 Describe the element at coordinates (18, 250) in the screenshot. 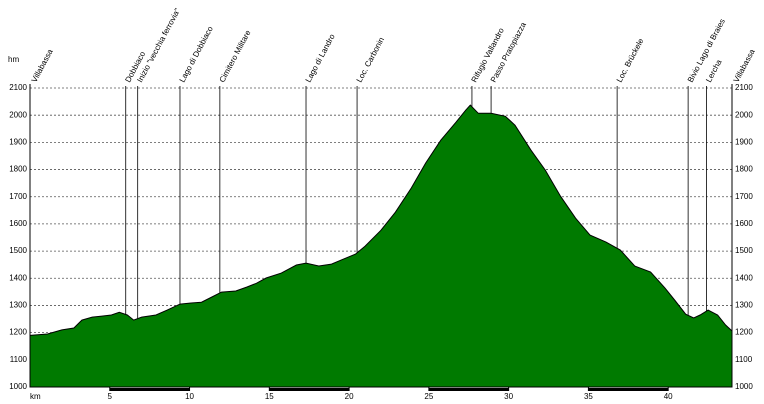

I see `y-tick-label: 1500` at that location.